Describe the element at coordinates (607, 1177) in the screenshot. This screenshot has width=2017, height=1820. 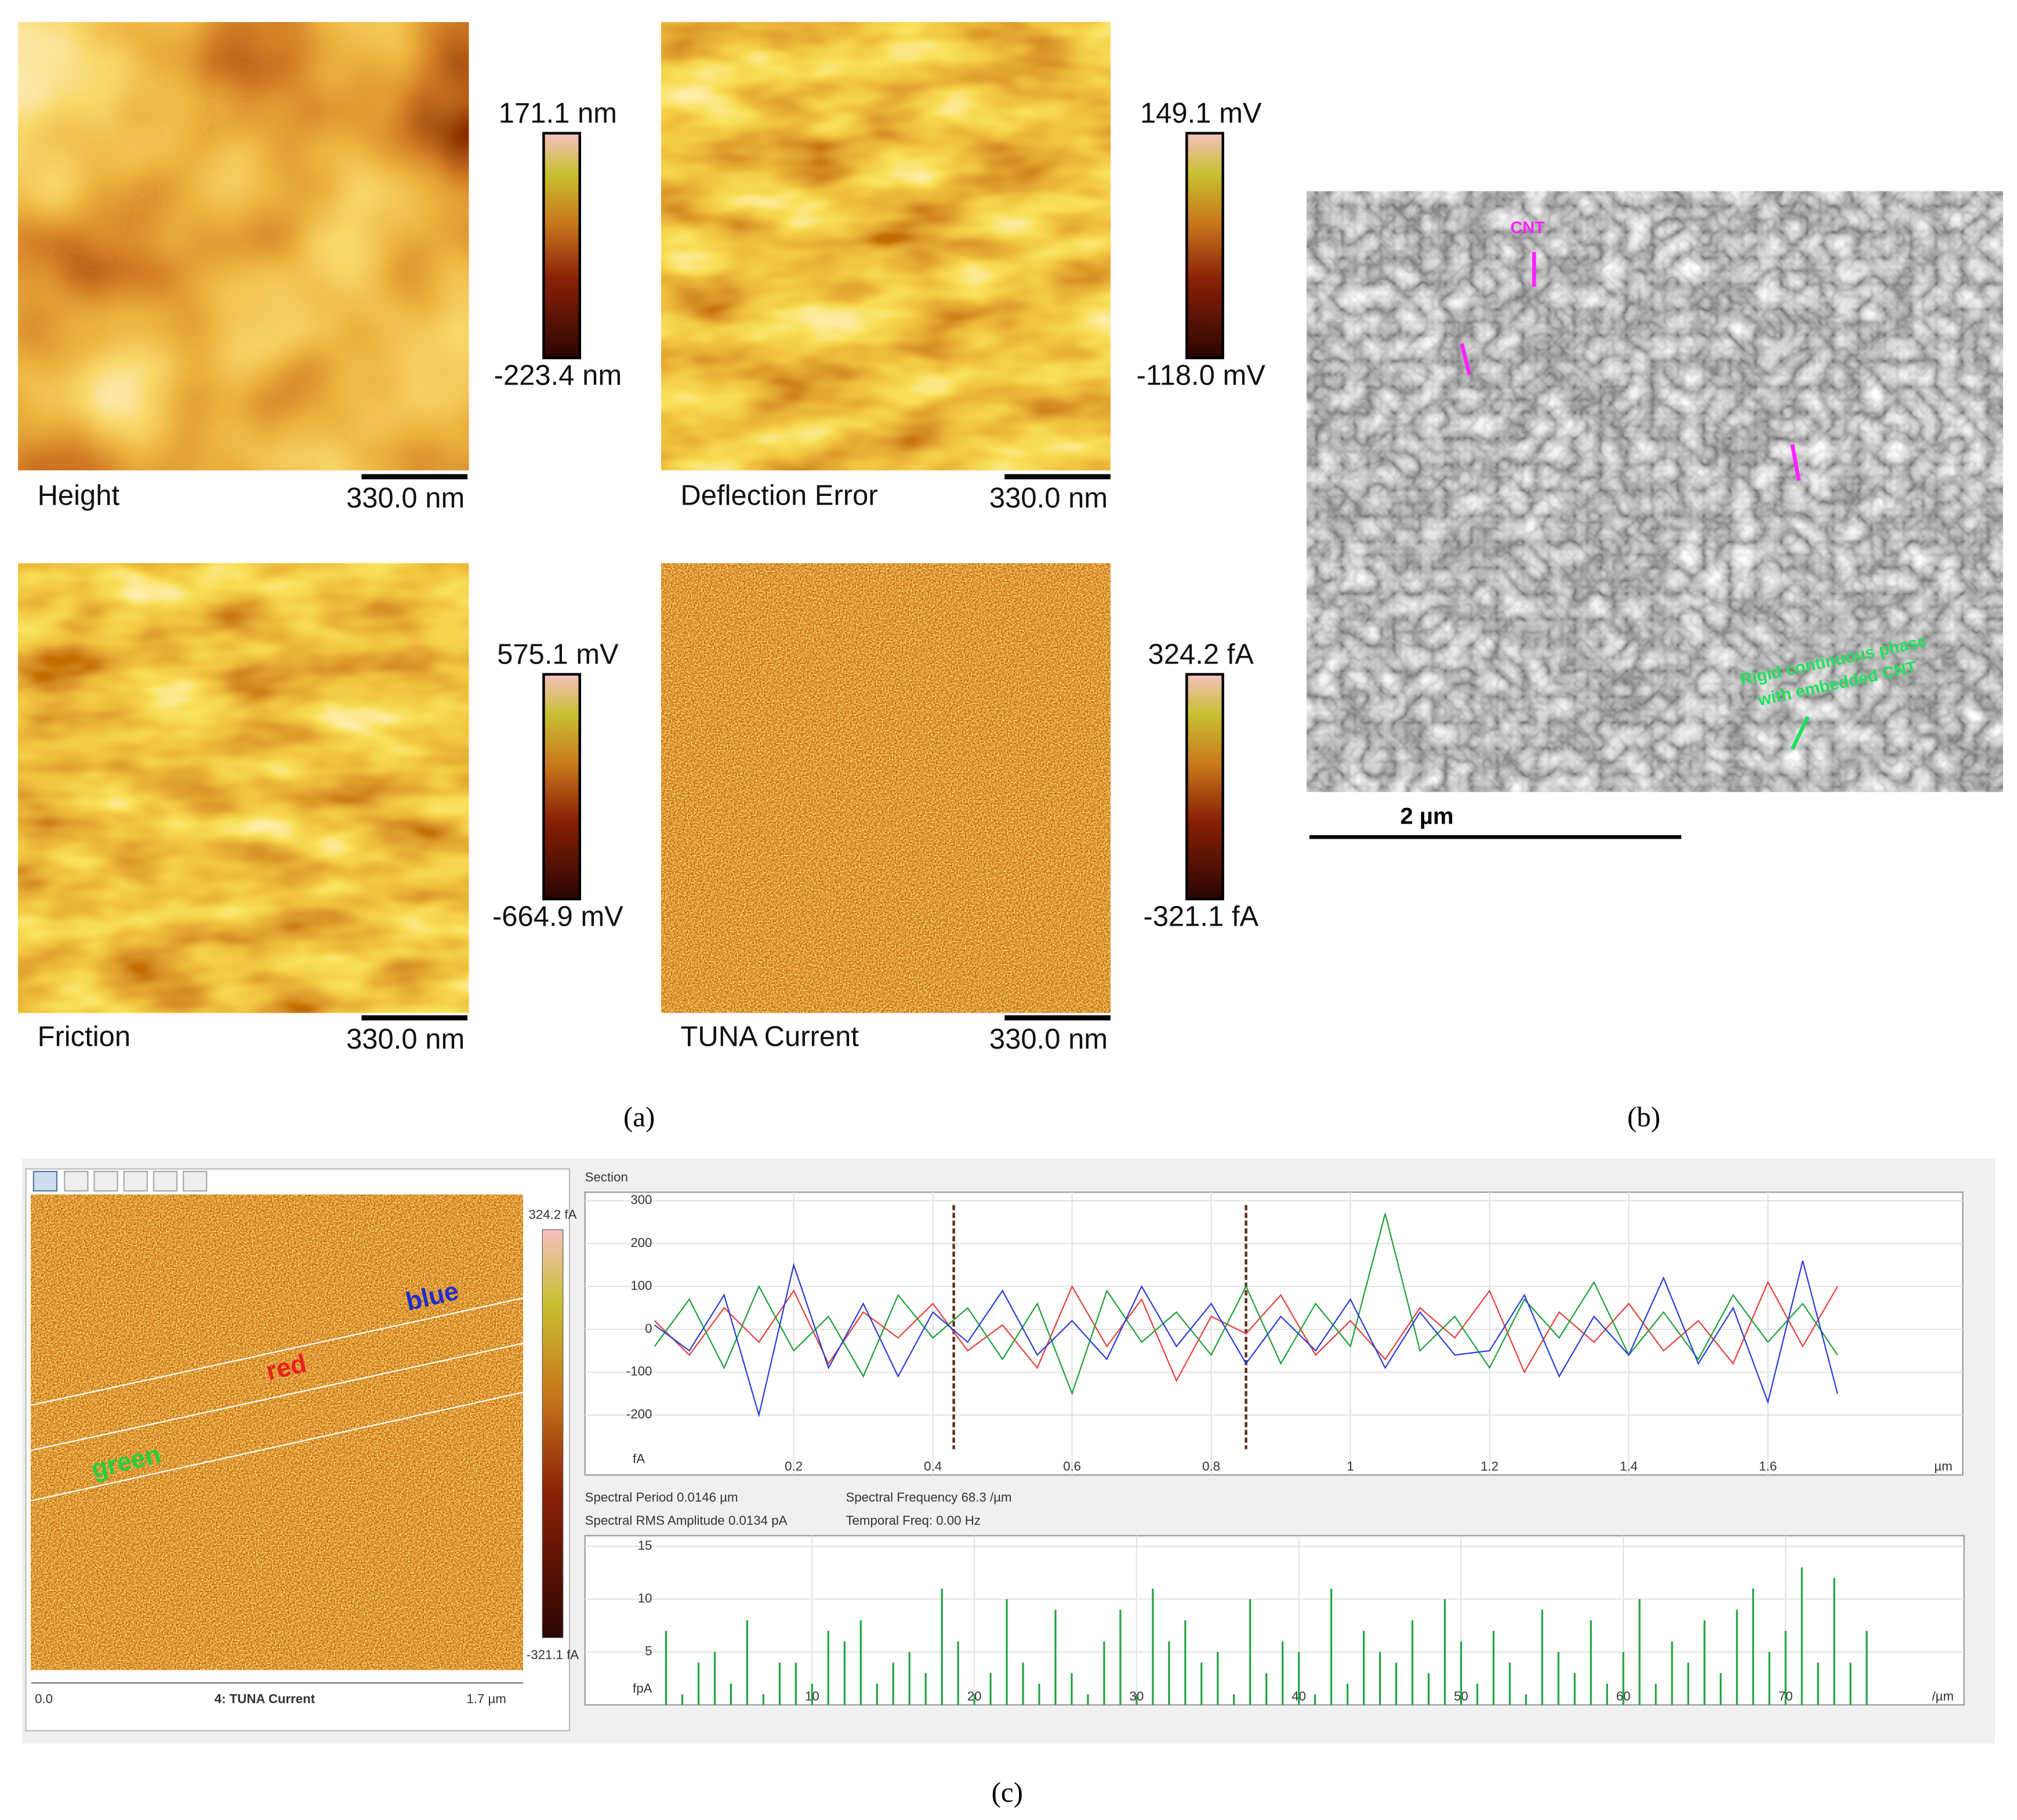
I see `section-title: Section` at that location.